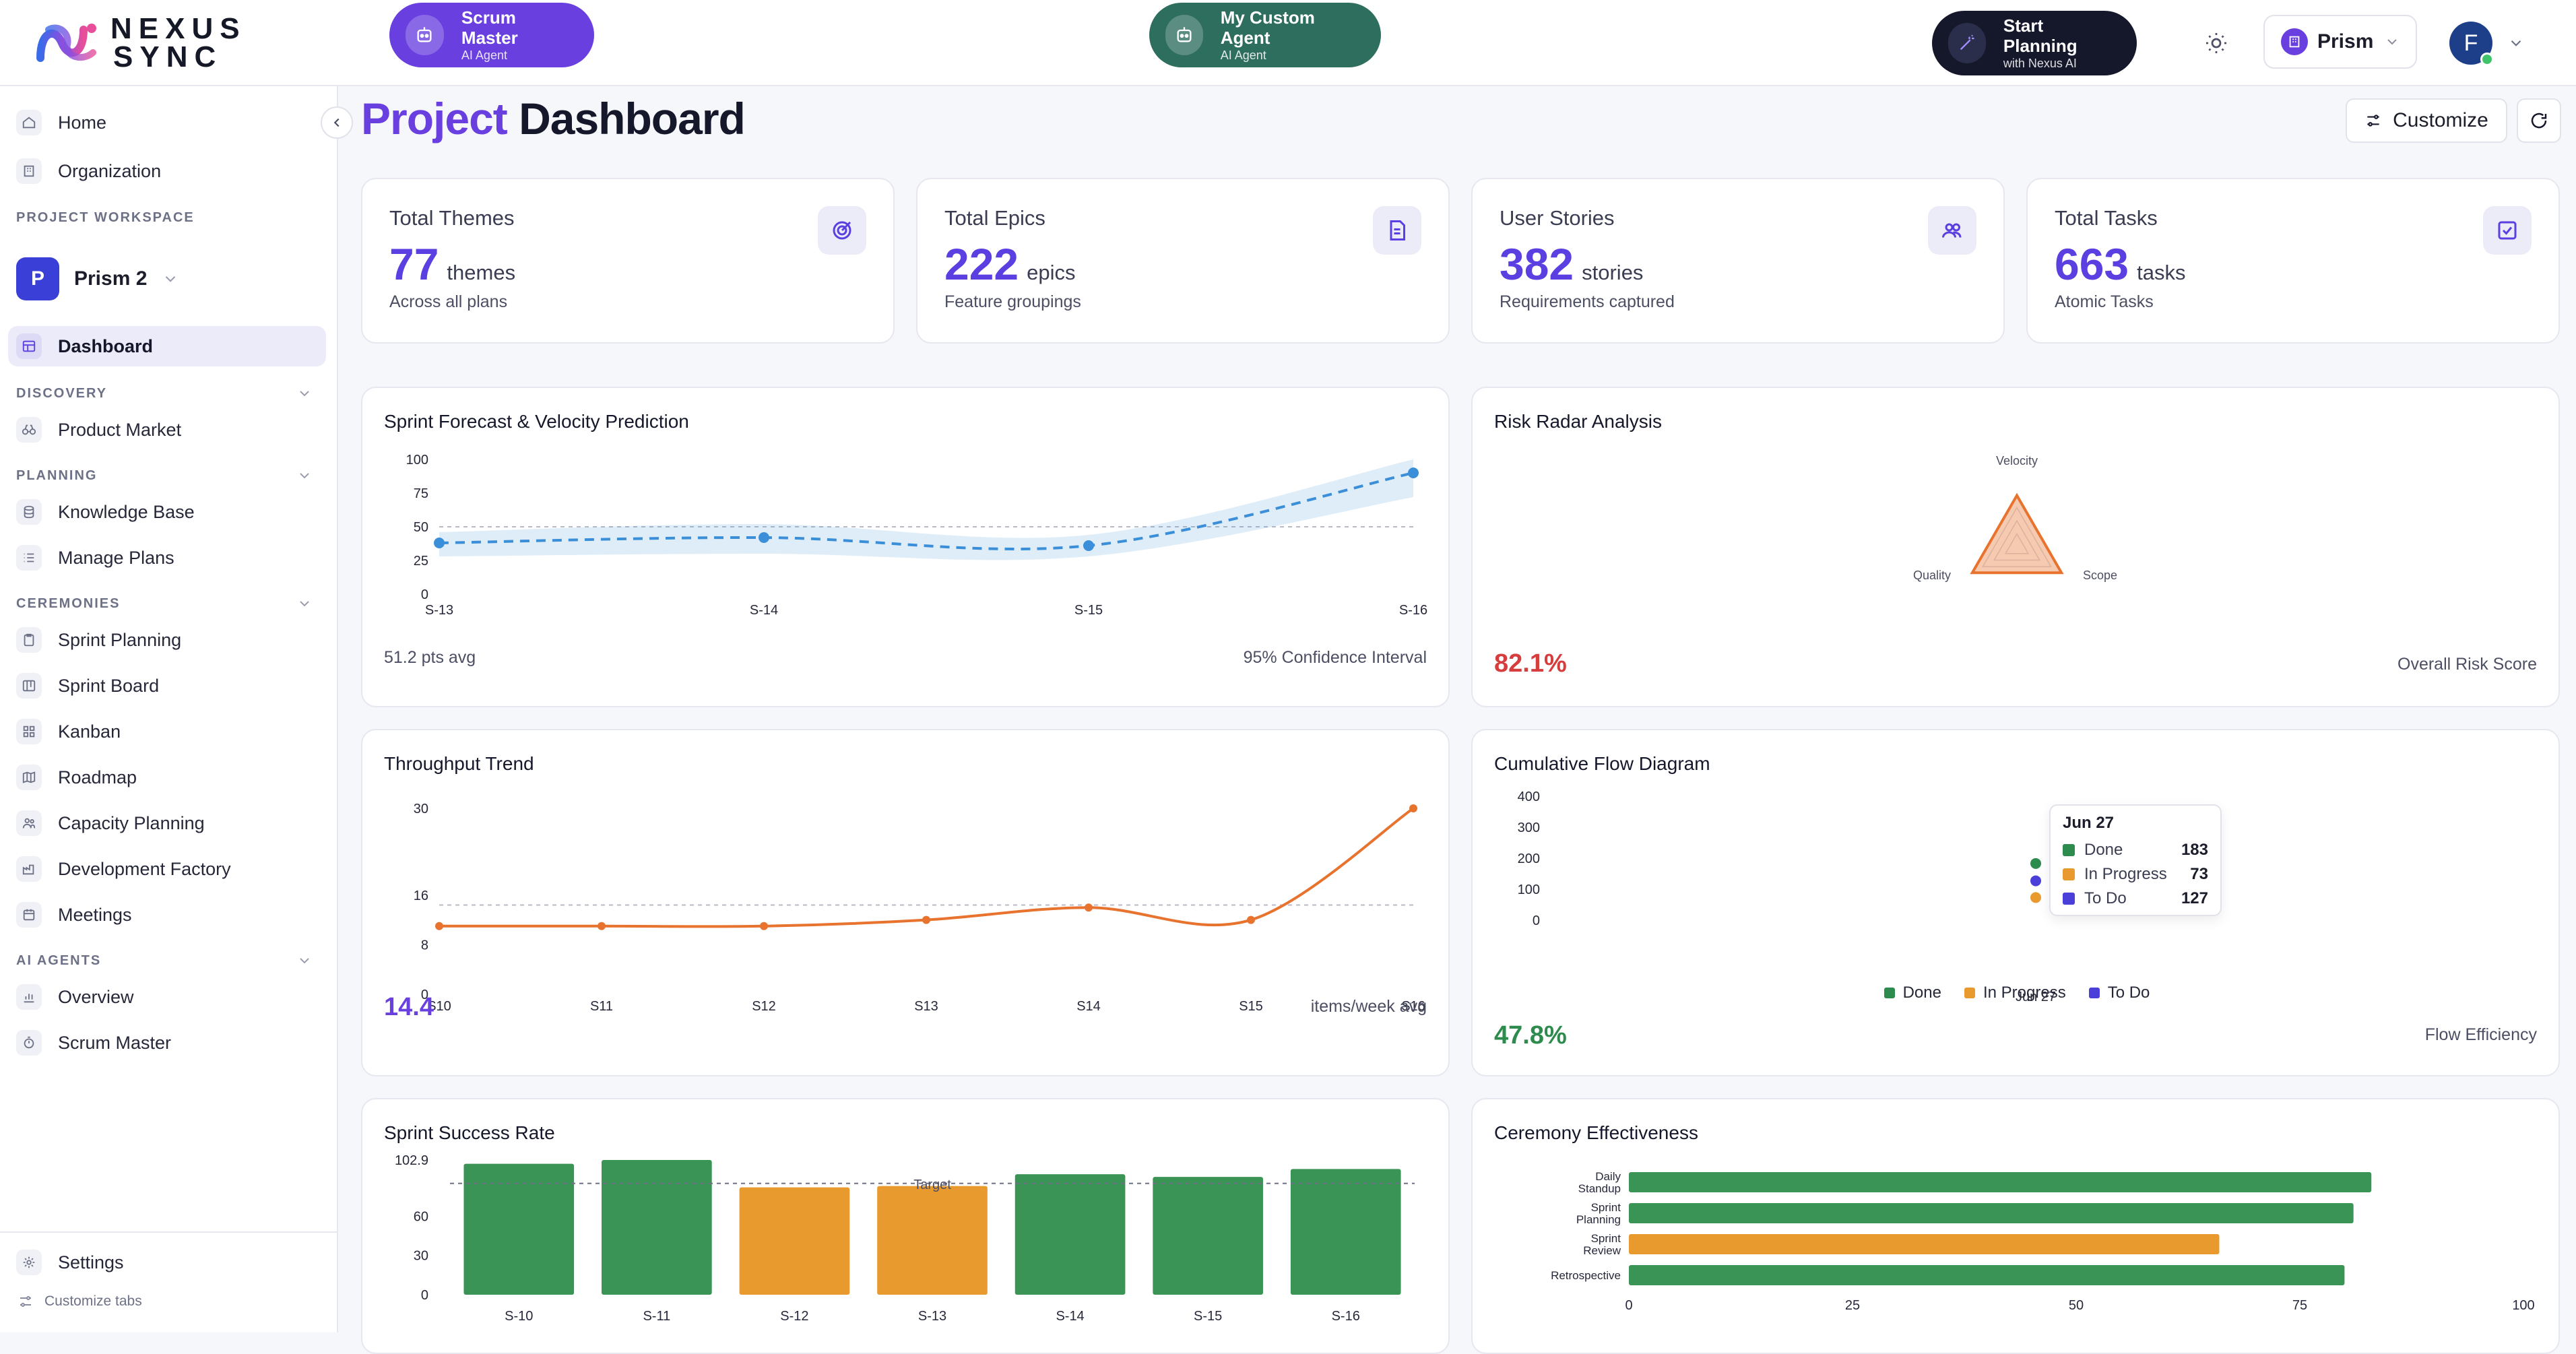 The height and width of the screenshot is (1354, 2576). Describe the element at coordinates (1530, 663) in the screenshot. I see `risk-score-value: 82.1%` at that location.